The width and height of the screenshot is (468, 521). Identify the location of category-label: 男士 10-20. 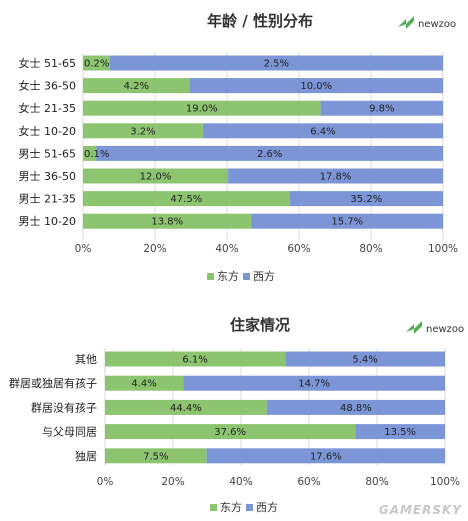
(47, 221).